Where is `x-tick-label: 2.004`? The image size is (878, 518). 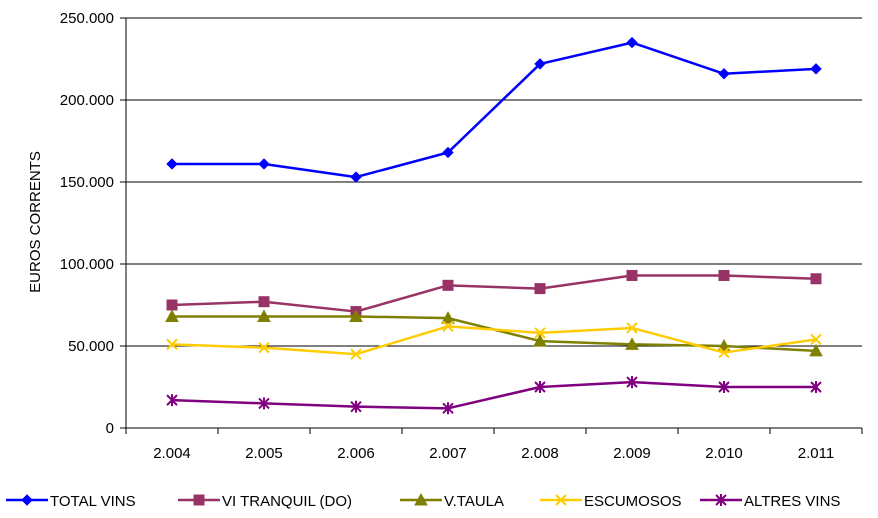 x-tick-label: 2.004 is located at coordinates (172, 453).